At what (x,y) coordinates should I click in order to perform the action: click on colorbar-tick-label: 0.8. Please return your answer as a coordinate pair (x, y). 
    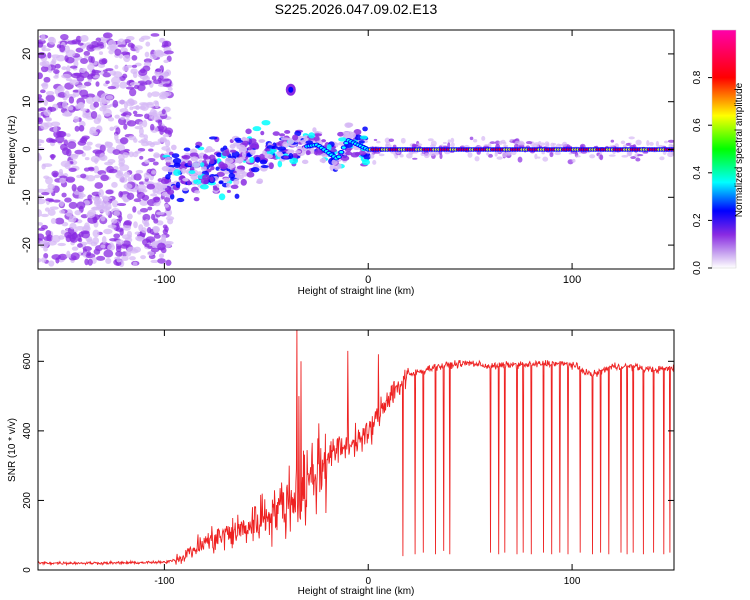
    Looking at the image, I should click on (697, 77).